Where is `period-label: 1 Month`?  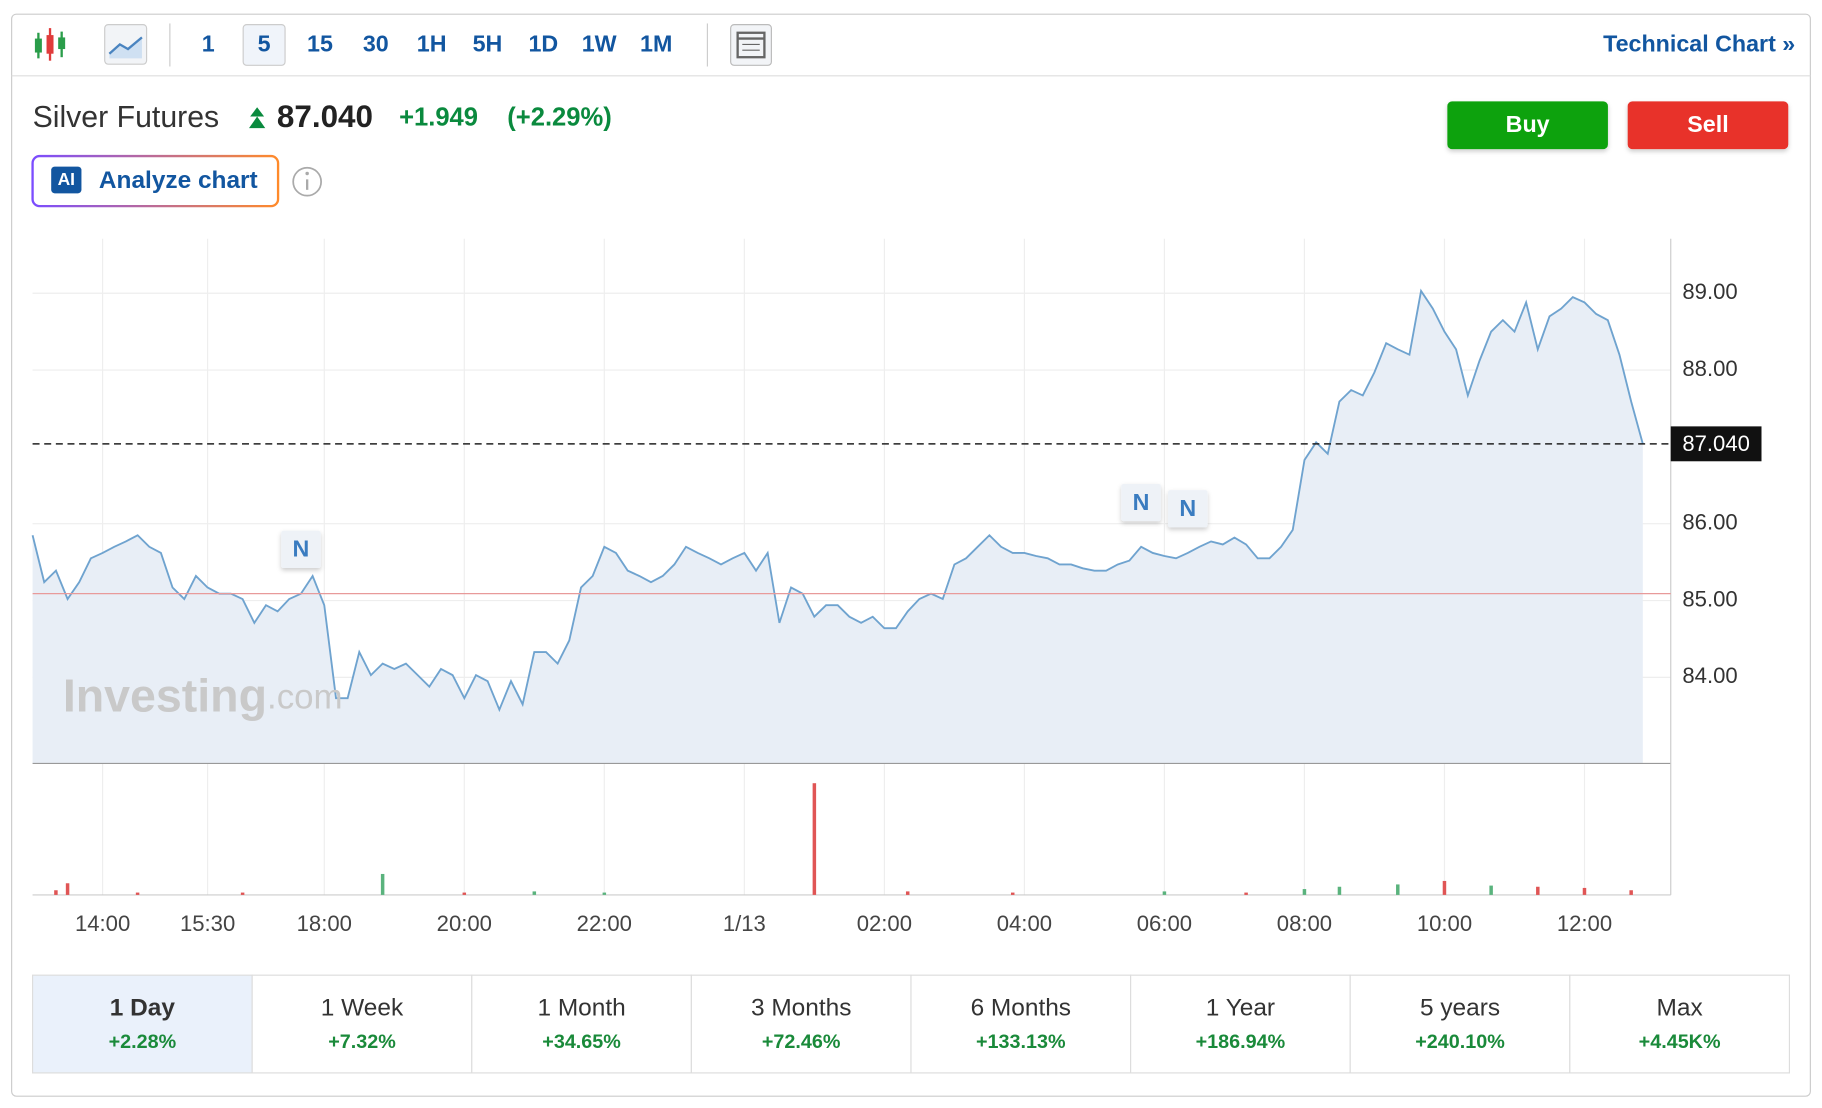 period-label: 1 Month is located at coordinates (581, 1007).